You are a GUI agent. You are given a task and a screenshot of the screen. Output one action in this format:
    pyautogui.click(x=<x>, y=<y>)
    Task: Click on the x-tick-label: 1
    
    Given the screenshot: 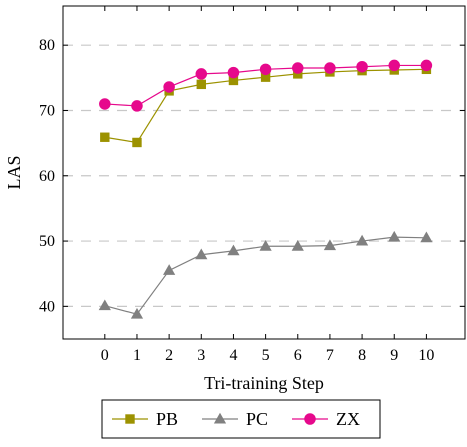 What is the action you would take?
    pyautogui.click(x=137, y=355)
    